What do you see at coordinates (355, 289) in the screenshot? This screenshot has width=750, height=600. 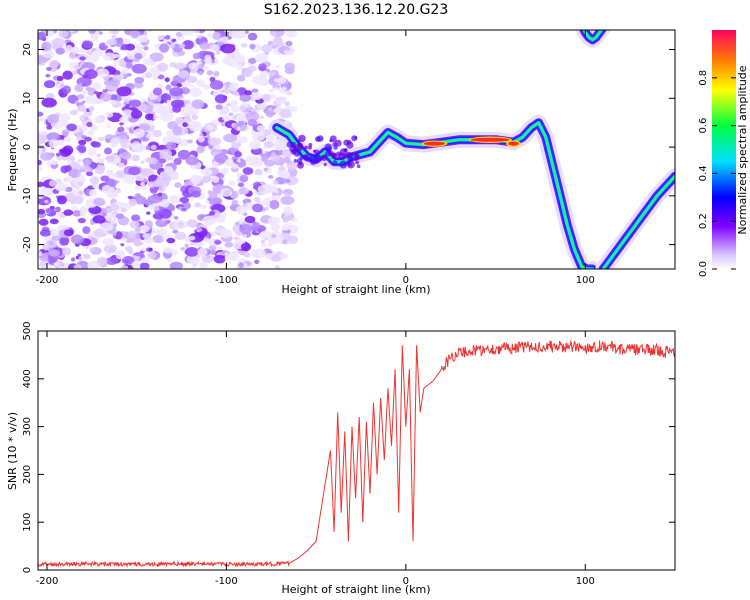 I see `spectrogram-x-axis-label: Height of straight line (km)` at bounding box center [355, 289].